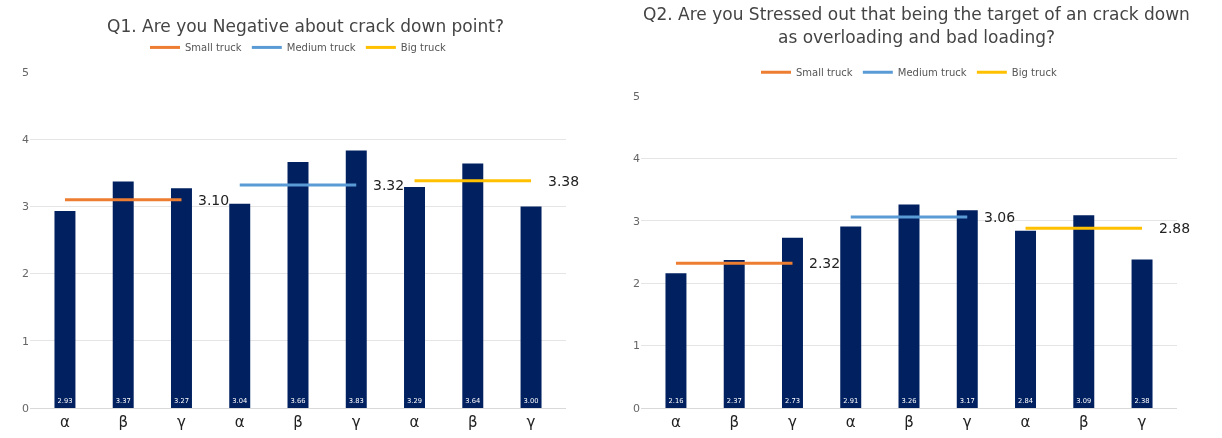  Describe the element at coordinates (916, 25) in the screenshot. I see `chart-title: Q2. Are you Stressed out that being the target of an crack down as overloading and bad loading?` at that location.